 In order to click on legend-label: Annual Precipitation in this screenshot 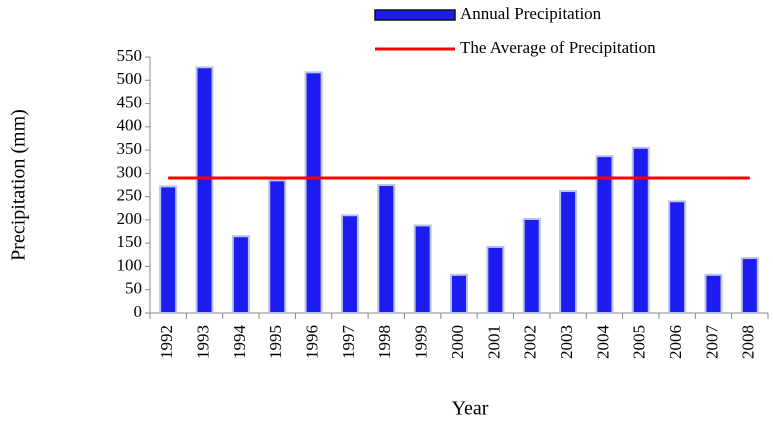, I will do `click(531, 13)`.